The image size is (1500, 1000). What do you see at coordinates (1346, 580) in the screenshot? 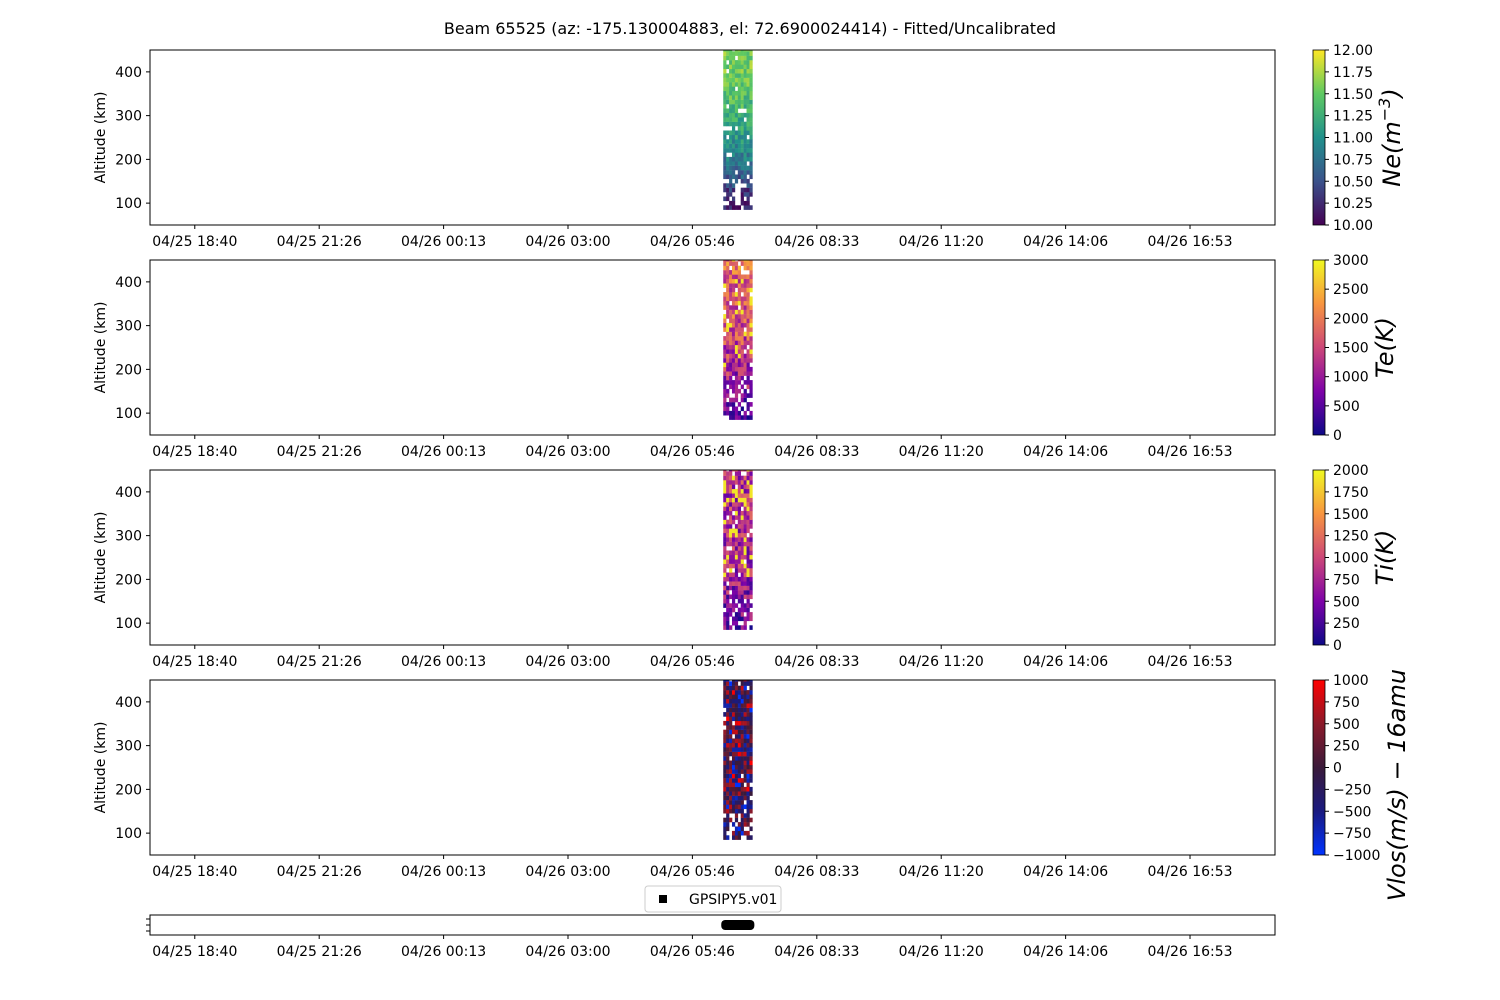
I see `colorbar-tick-label: 750` at bounding box center [1346, 580].